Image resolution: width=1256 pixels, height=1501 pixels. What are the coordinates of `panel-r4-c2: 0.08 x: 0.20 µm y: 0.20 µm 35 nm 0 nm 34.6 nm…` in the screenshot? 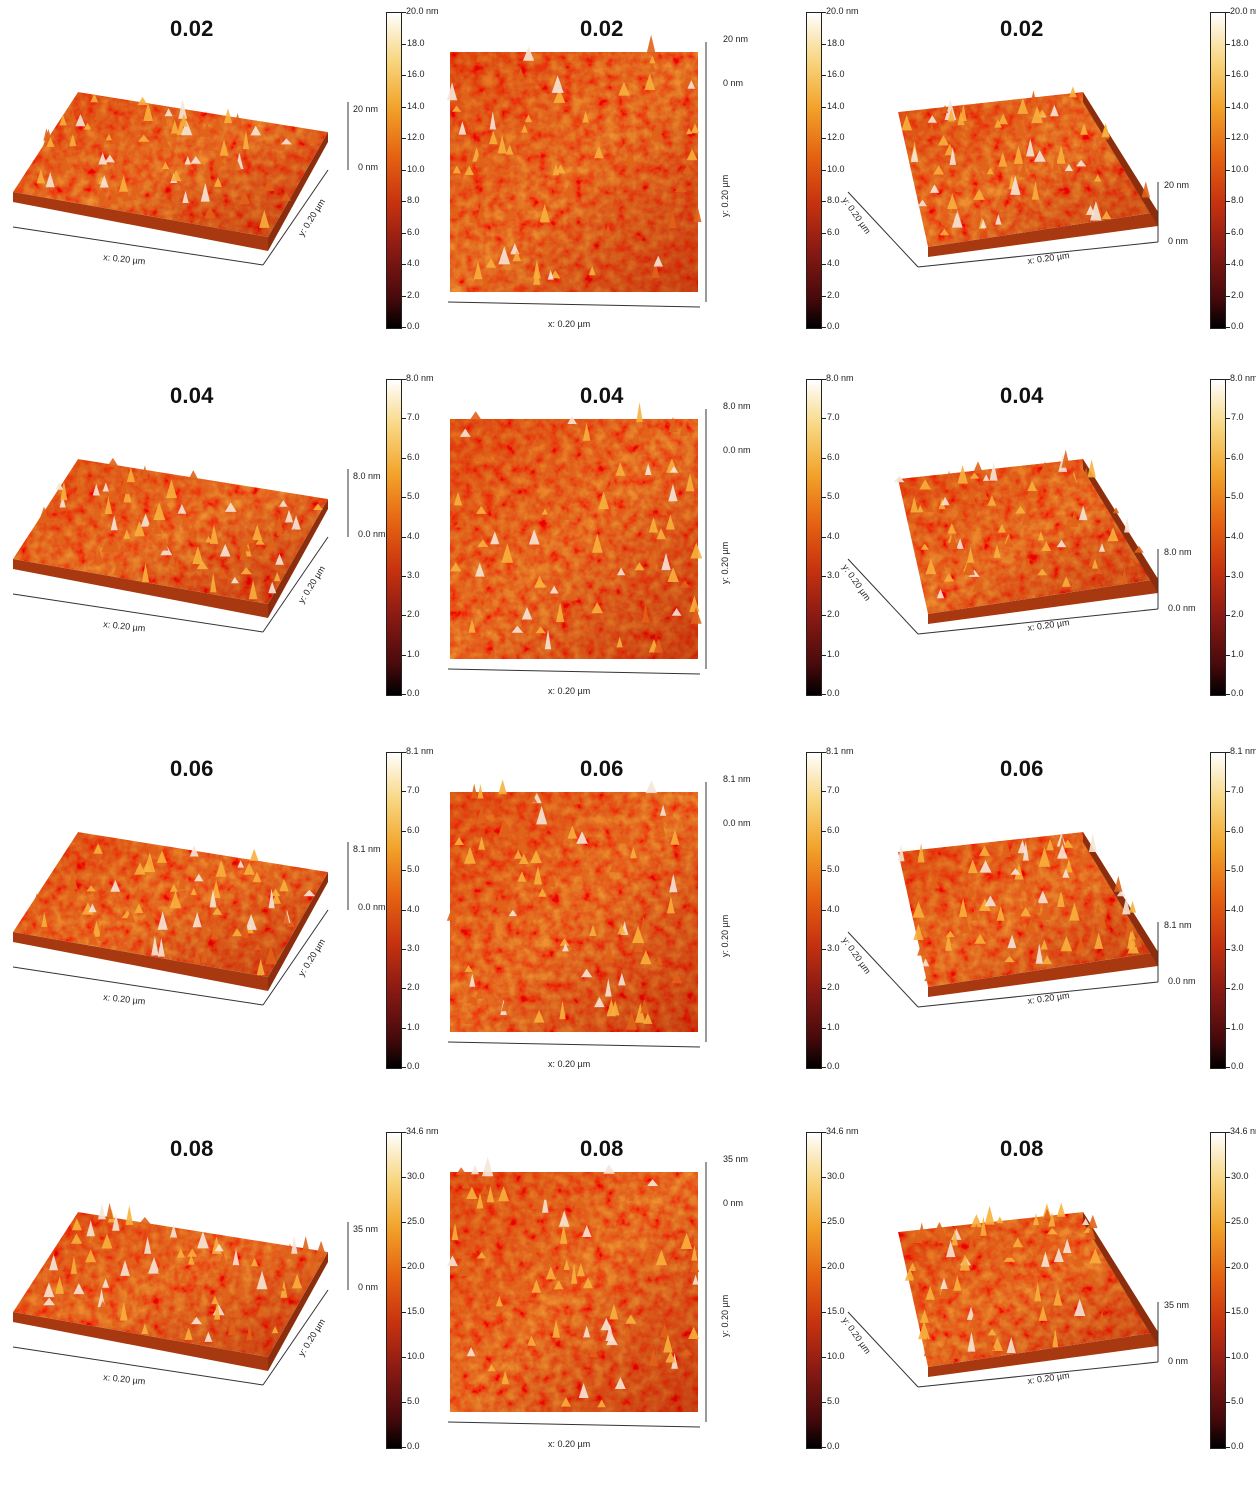 It's located at (639, 1307).